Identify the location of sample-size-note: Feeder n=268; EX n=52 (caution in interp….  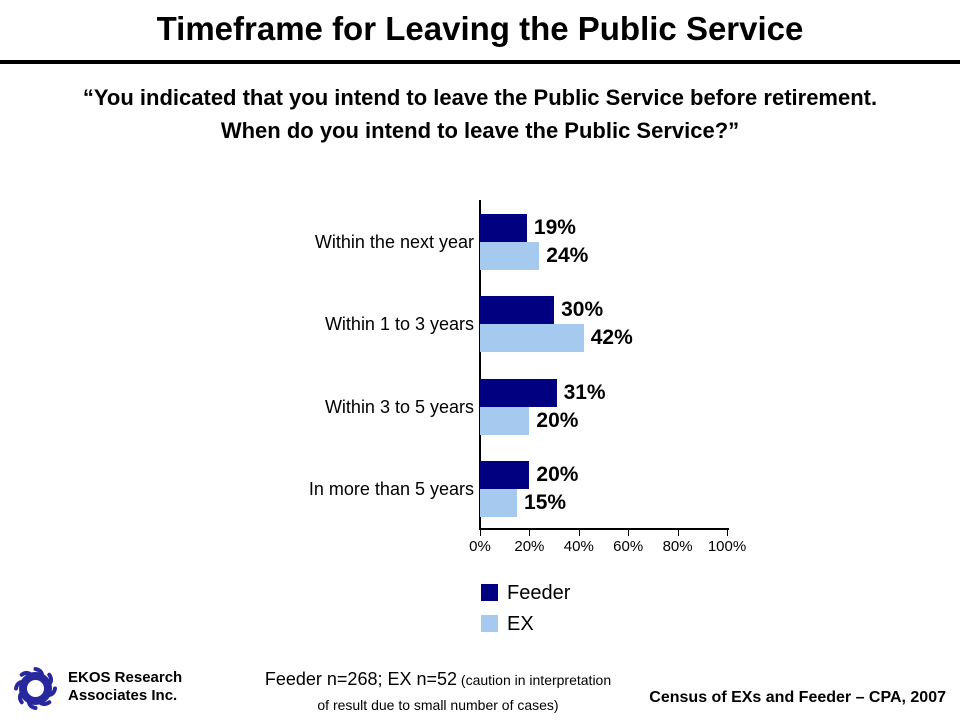
(438, 692).